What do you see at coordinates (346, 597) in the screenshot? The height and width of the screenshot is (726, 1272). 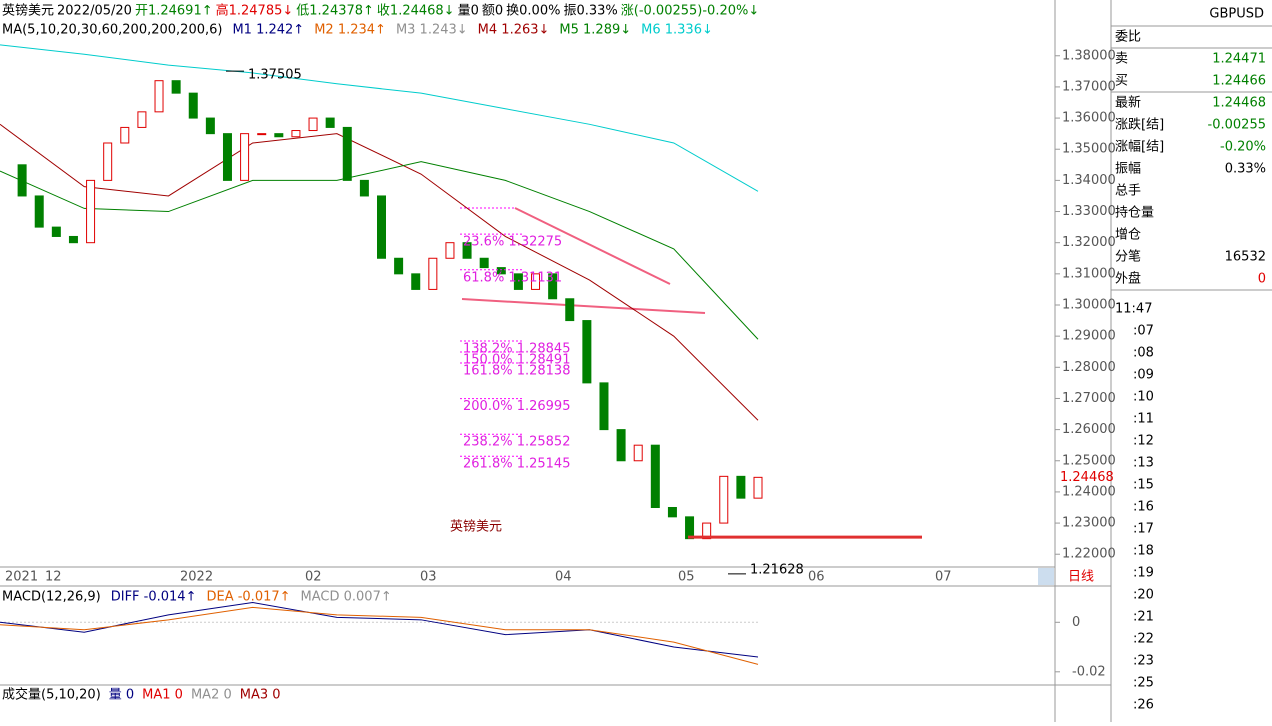 I see `macd-legend-item: MACD 0.007↑` at bounding box center [346, 597].